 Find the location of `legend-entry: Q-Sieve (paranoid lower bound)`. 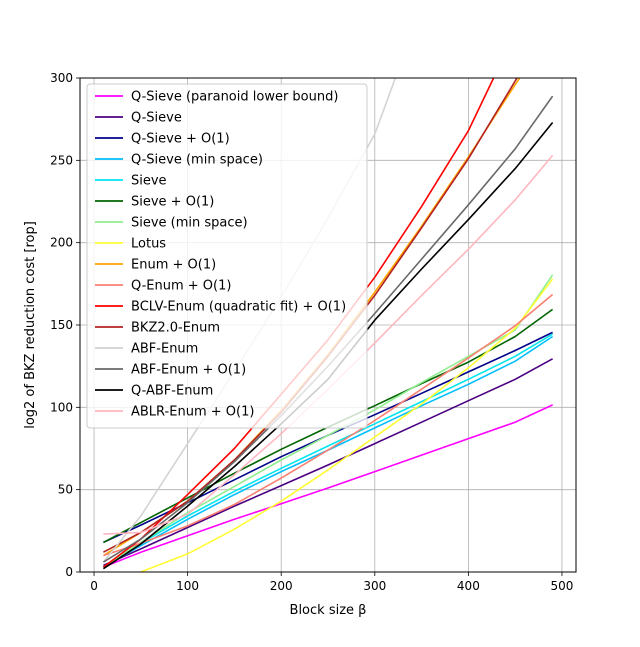

legend-entry: Q-Sieve (paranoid lower bound) is located at coordinates (234, 97).